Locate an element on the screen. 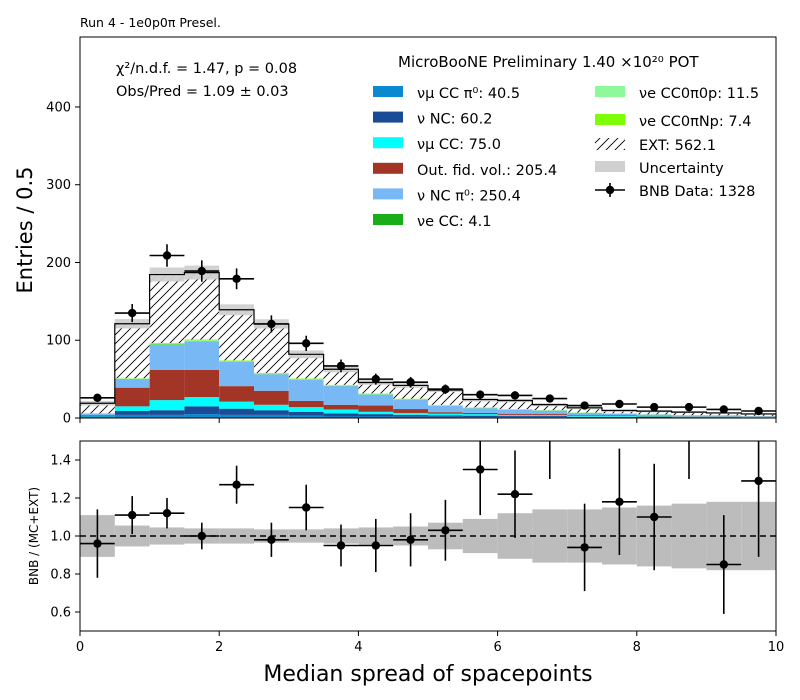 Image resolution: width=800 pixels, height=700 pixels. ytick-label-4: 400 is located at coordinates (58, 107).